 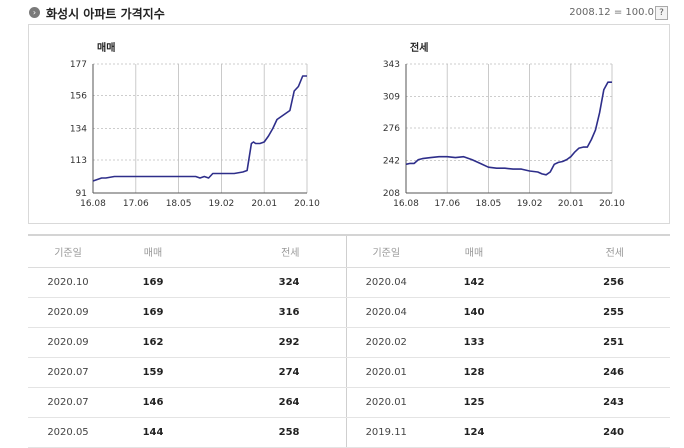 What do you see at coordinates (391, 65) in the screenshot?
I see `y-tick-label: 343` at bounding box center [391, 65].